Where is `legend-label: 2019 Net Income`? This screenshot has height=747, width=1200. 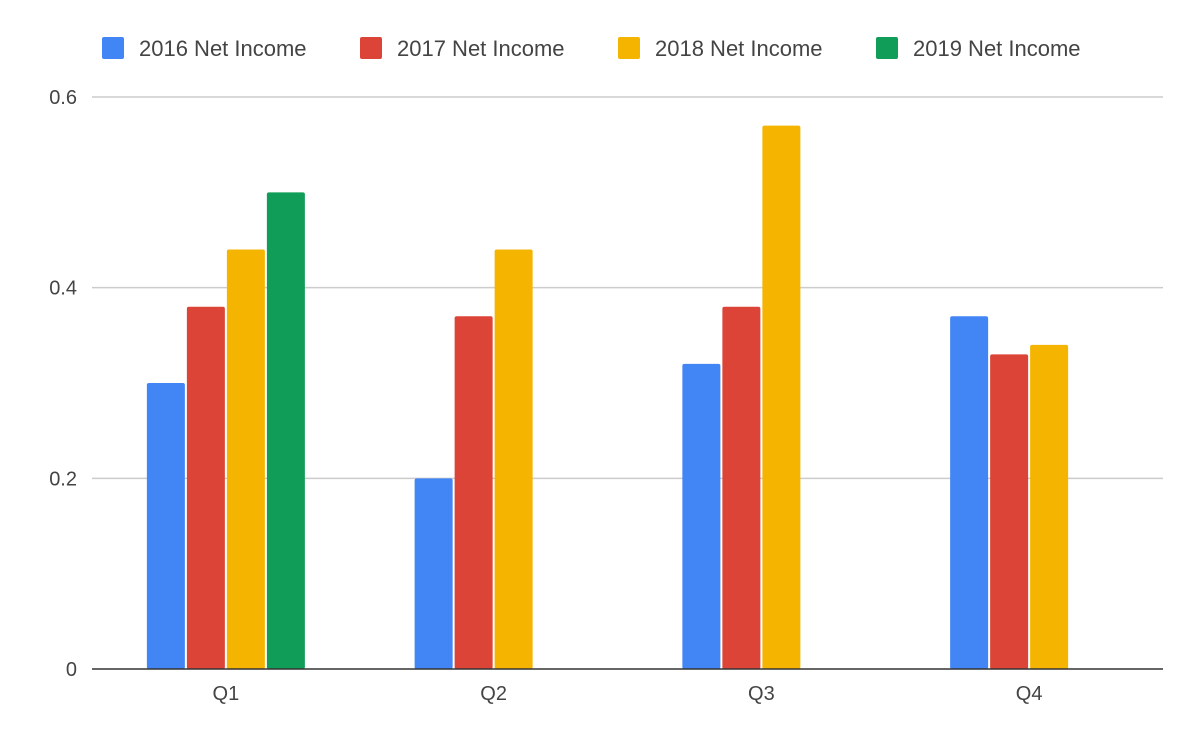
legend-label: 2019 Net Income is located at coordinates (997, 48).